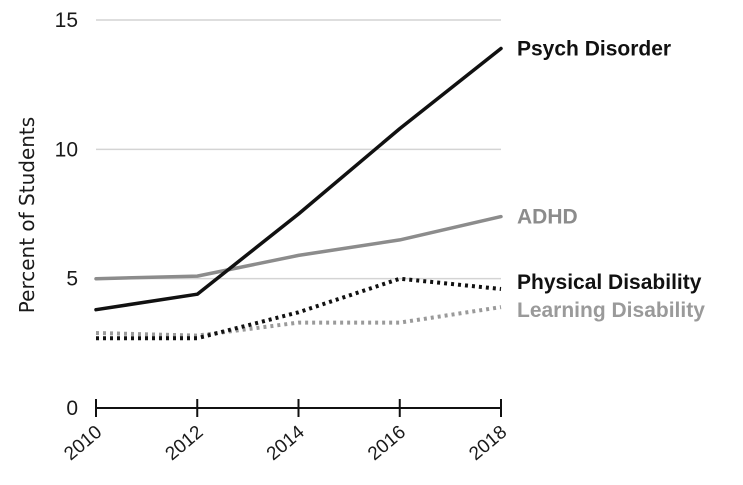  I want to click on y-axis-title: Percent of Students, so click(27, 215).